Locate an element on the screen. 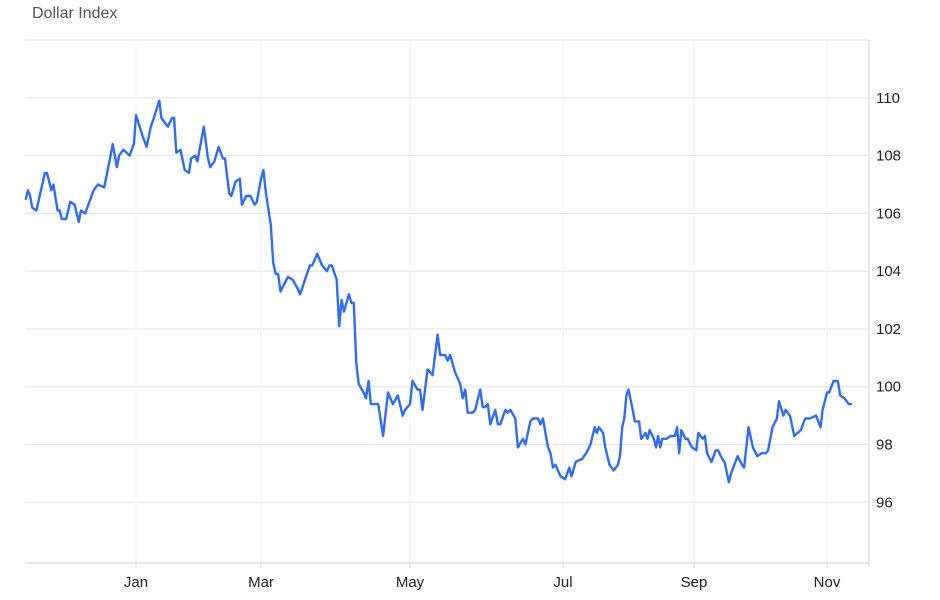 This screenshot has height=600, width=940. y-tick-label: 102 is located at coordinates (888, 329).